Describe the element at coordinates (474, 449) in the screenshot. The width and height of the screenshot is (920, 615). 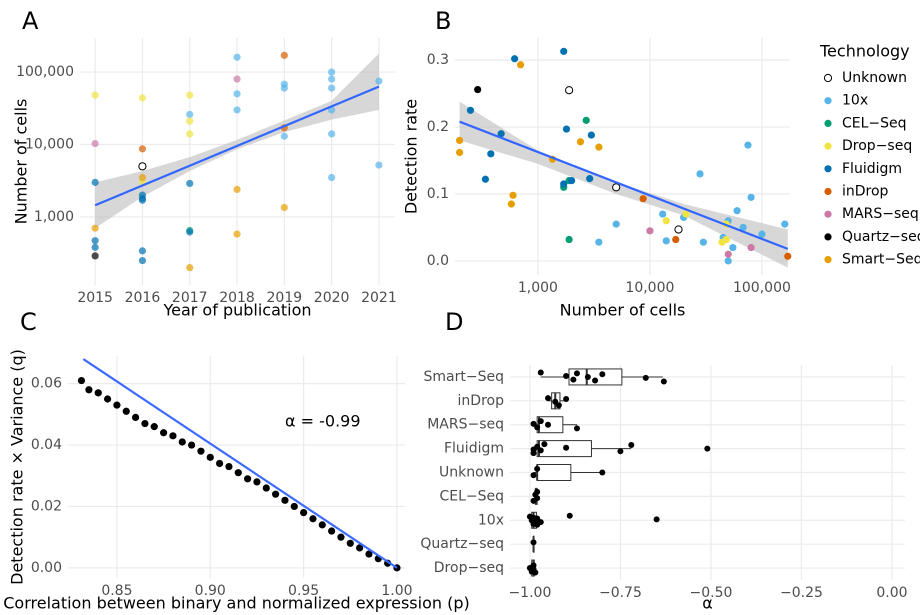
I see `y-tick-label: Fluidigm` at that location.